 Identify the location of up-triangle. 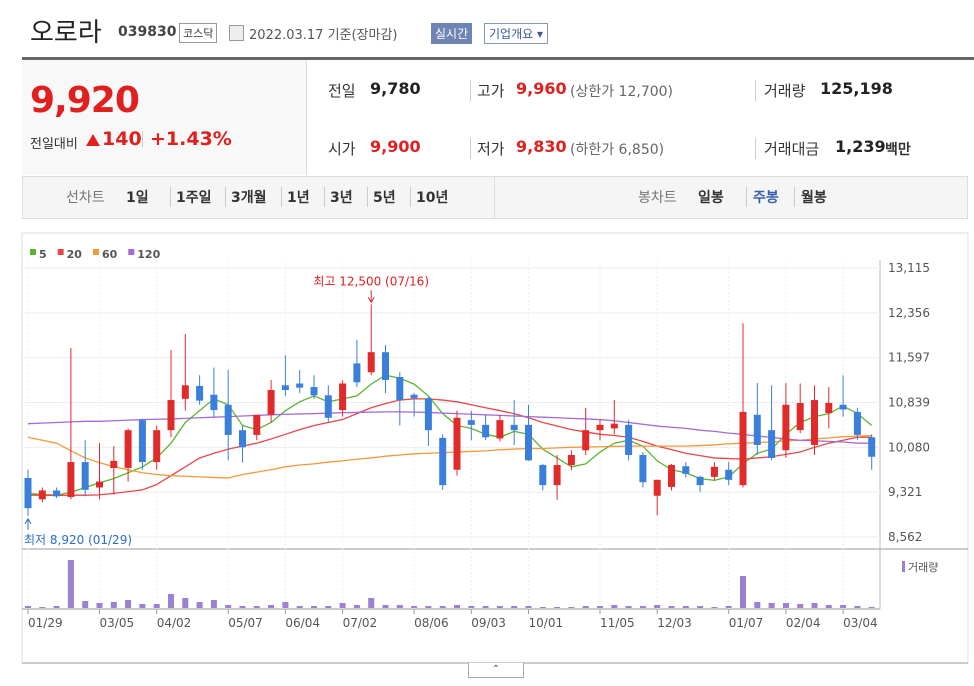
(93, 140).